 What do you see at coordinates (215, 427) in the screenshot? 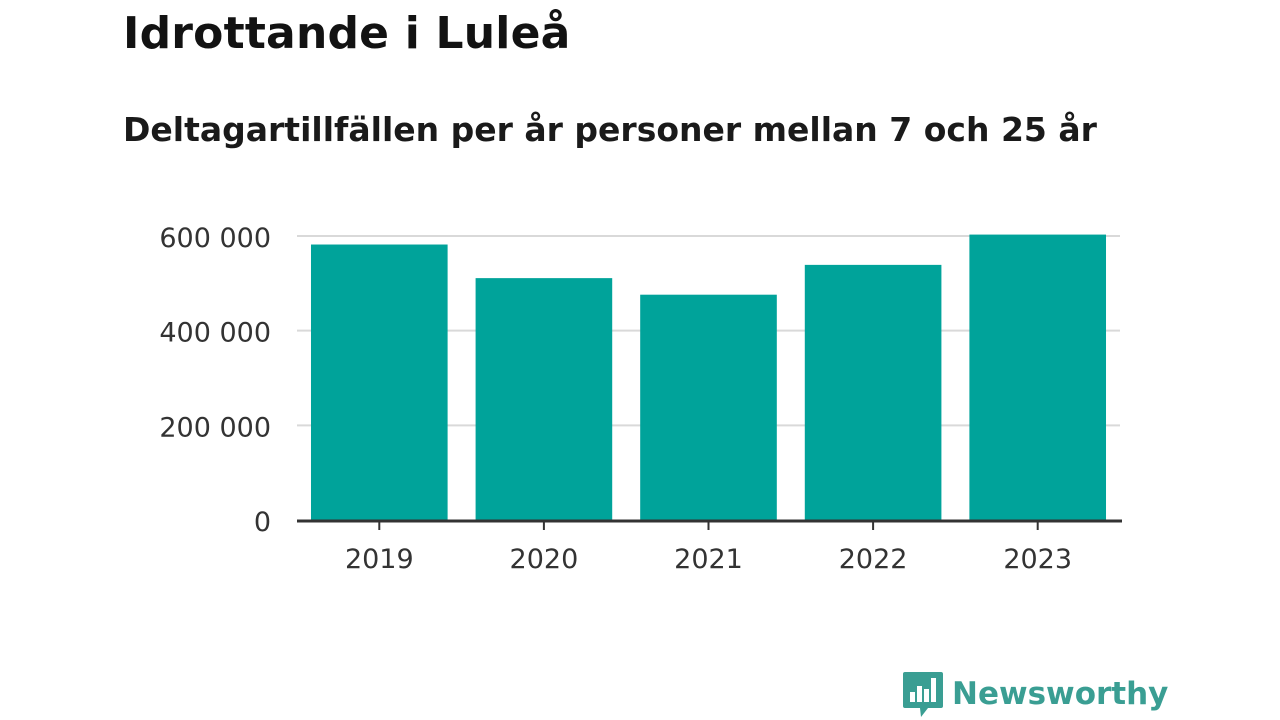
I see `y-tick-label: 200 000` at bounding box center [215, 427].